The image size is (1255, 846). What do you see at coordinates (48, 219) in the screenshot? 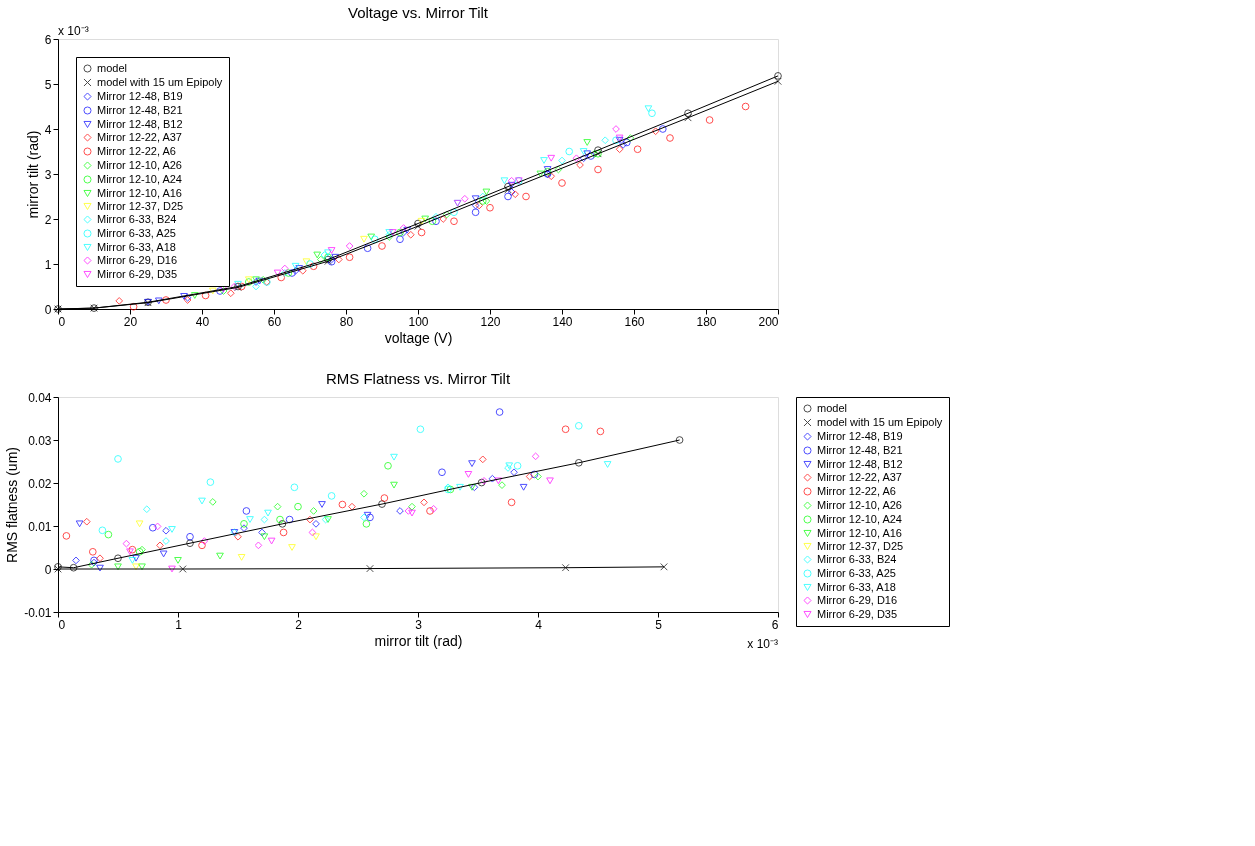
I see `y-tick-label: 2` at bounding box center [48, 219].